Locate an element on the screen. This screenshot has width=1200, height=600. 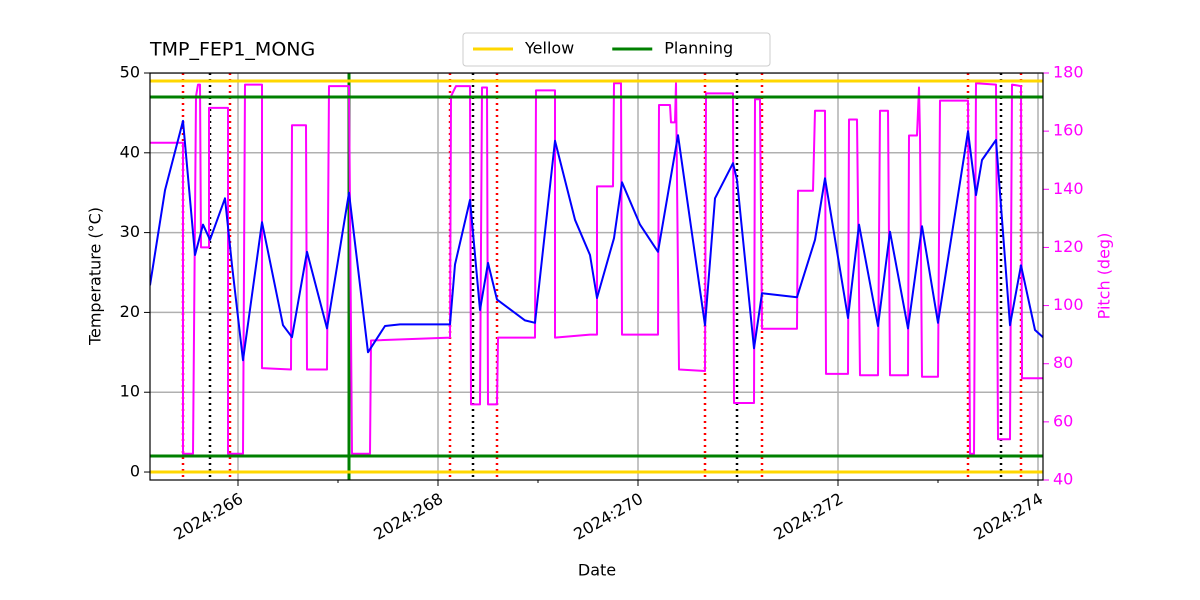
y-axis-label: Temperature (°C) is located at coordinates (95, 276).